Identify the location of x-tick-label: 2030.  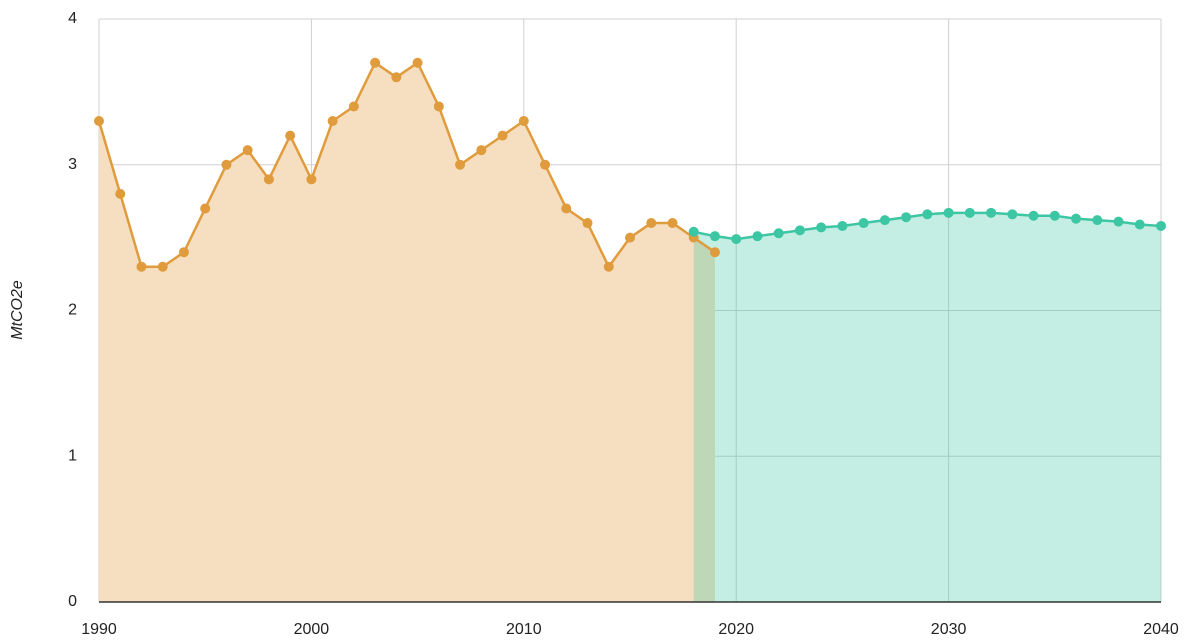
(949, 629).